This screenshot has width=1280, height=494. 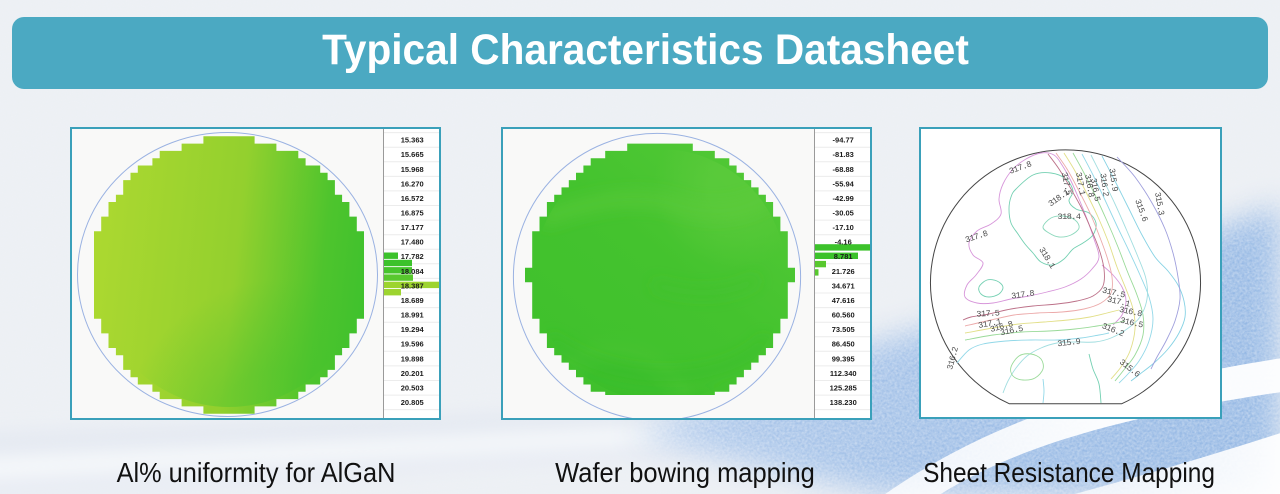 What do you see at coordinates (412, 300) in the screenshot?
I see `svg-text: 18.689` at bounding box center [412, 300].